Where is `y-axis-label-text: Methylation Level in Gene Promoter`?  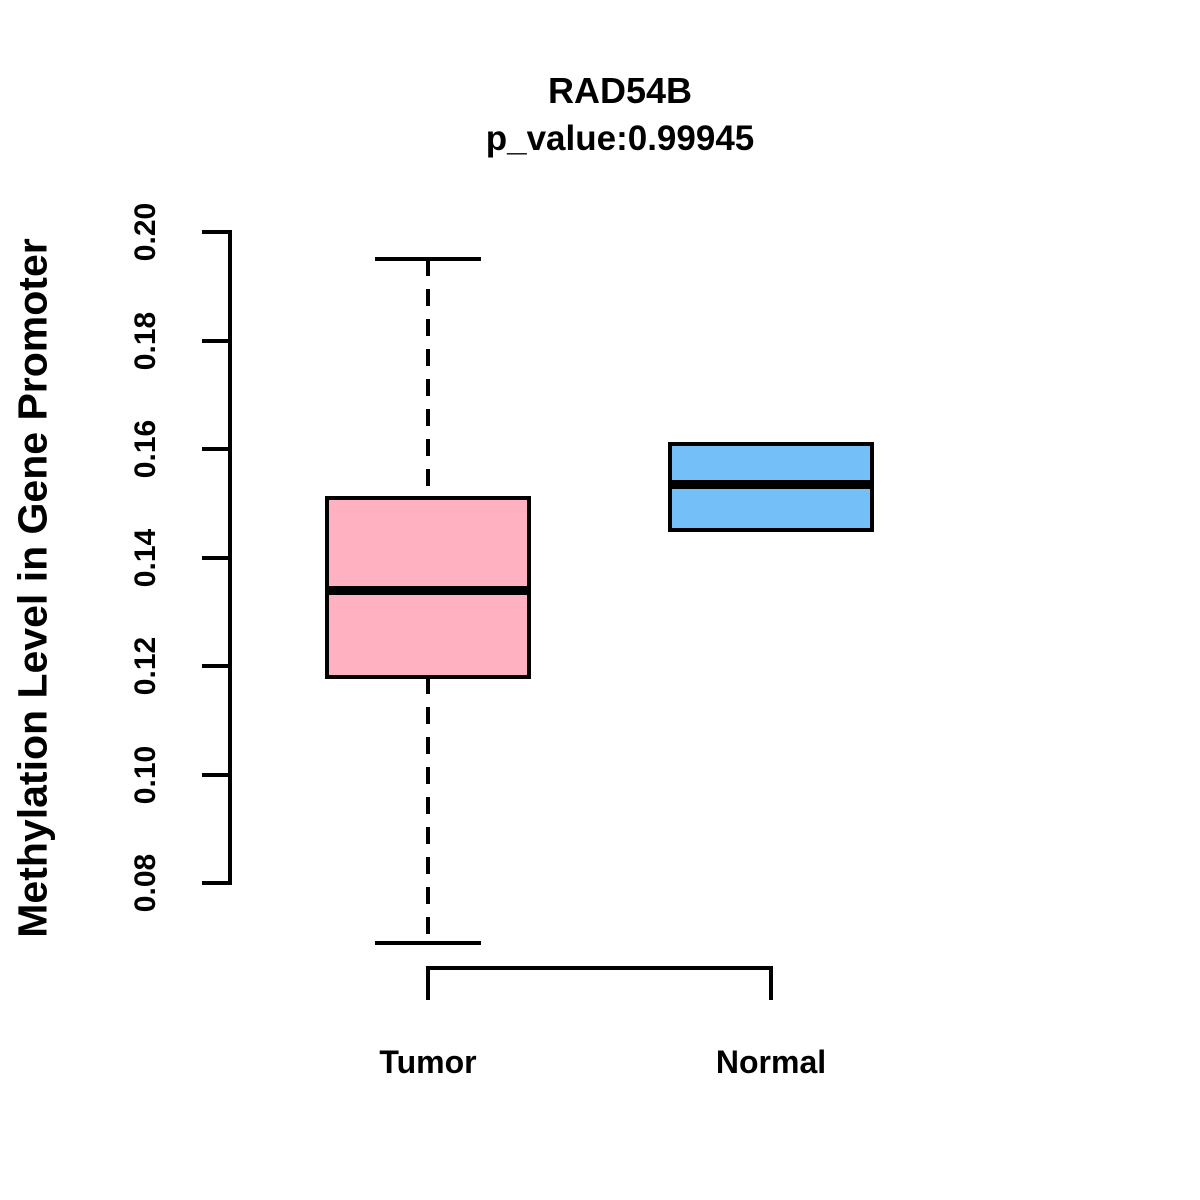
y-axis-label-text: Methylation Level in Gene Promoter is located at coordinates (32, 588).